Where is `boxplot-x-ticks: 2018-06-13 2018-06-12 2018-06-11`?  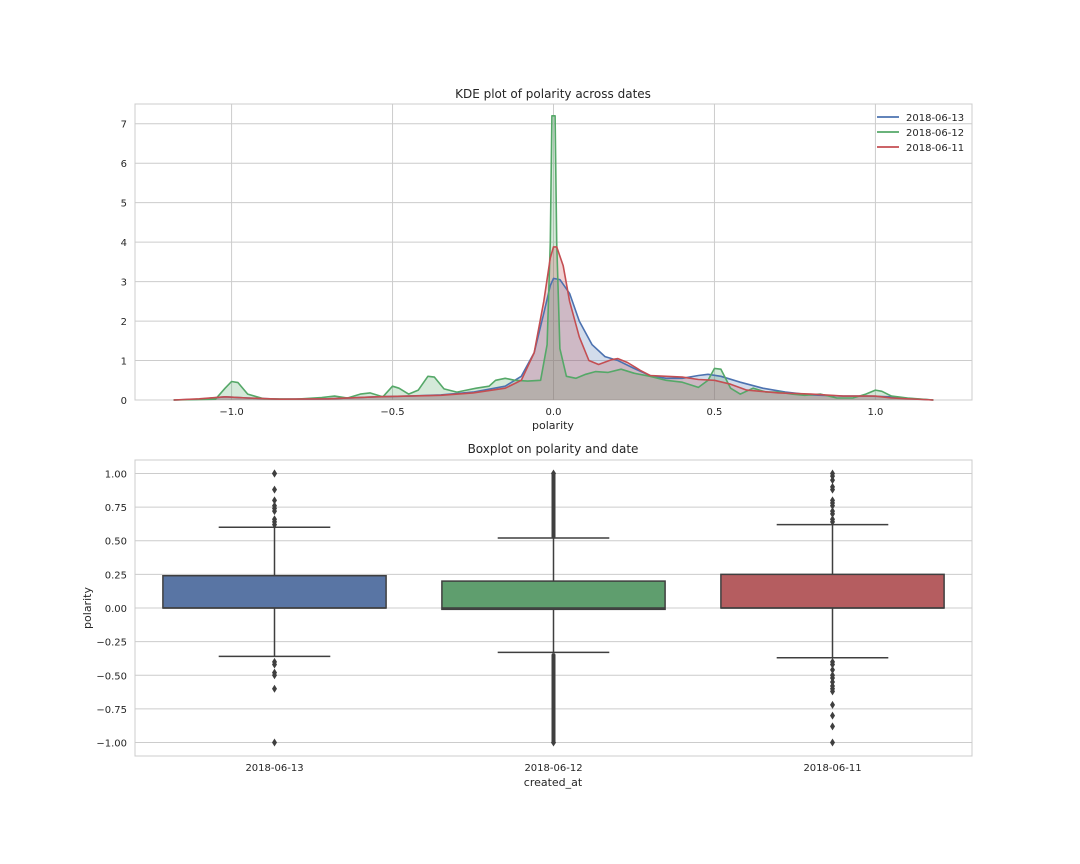 boxplot-x-ticks: 2018-06-13 2018-06-12 2018-06-11 is located at coordinates (553, 768).